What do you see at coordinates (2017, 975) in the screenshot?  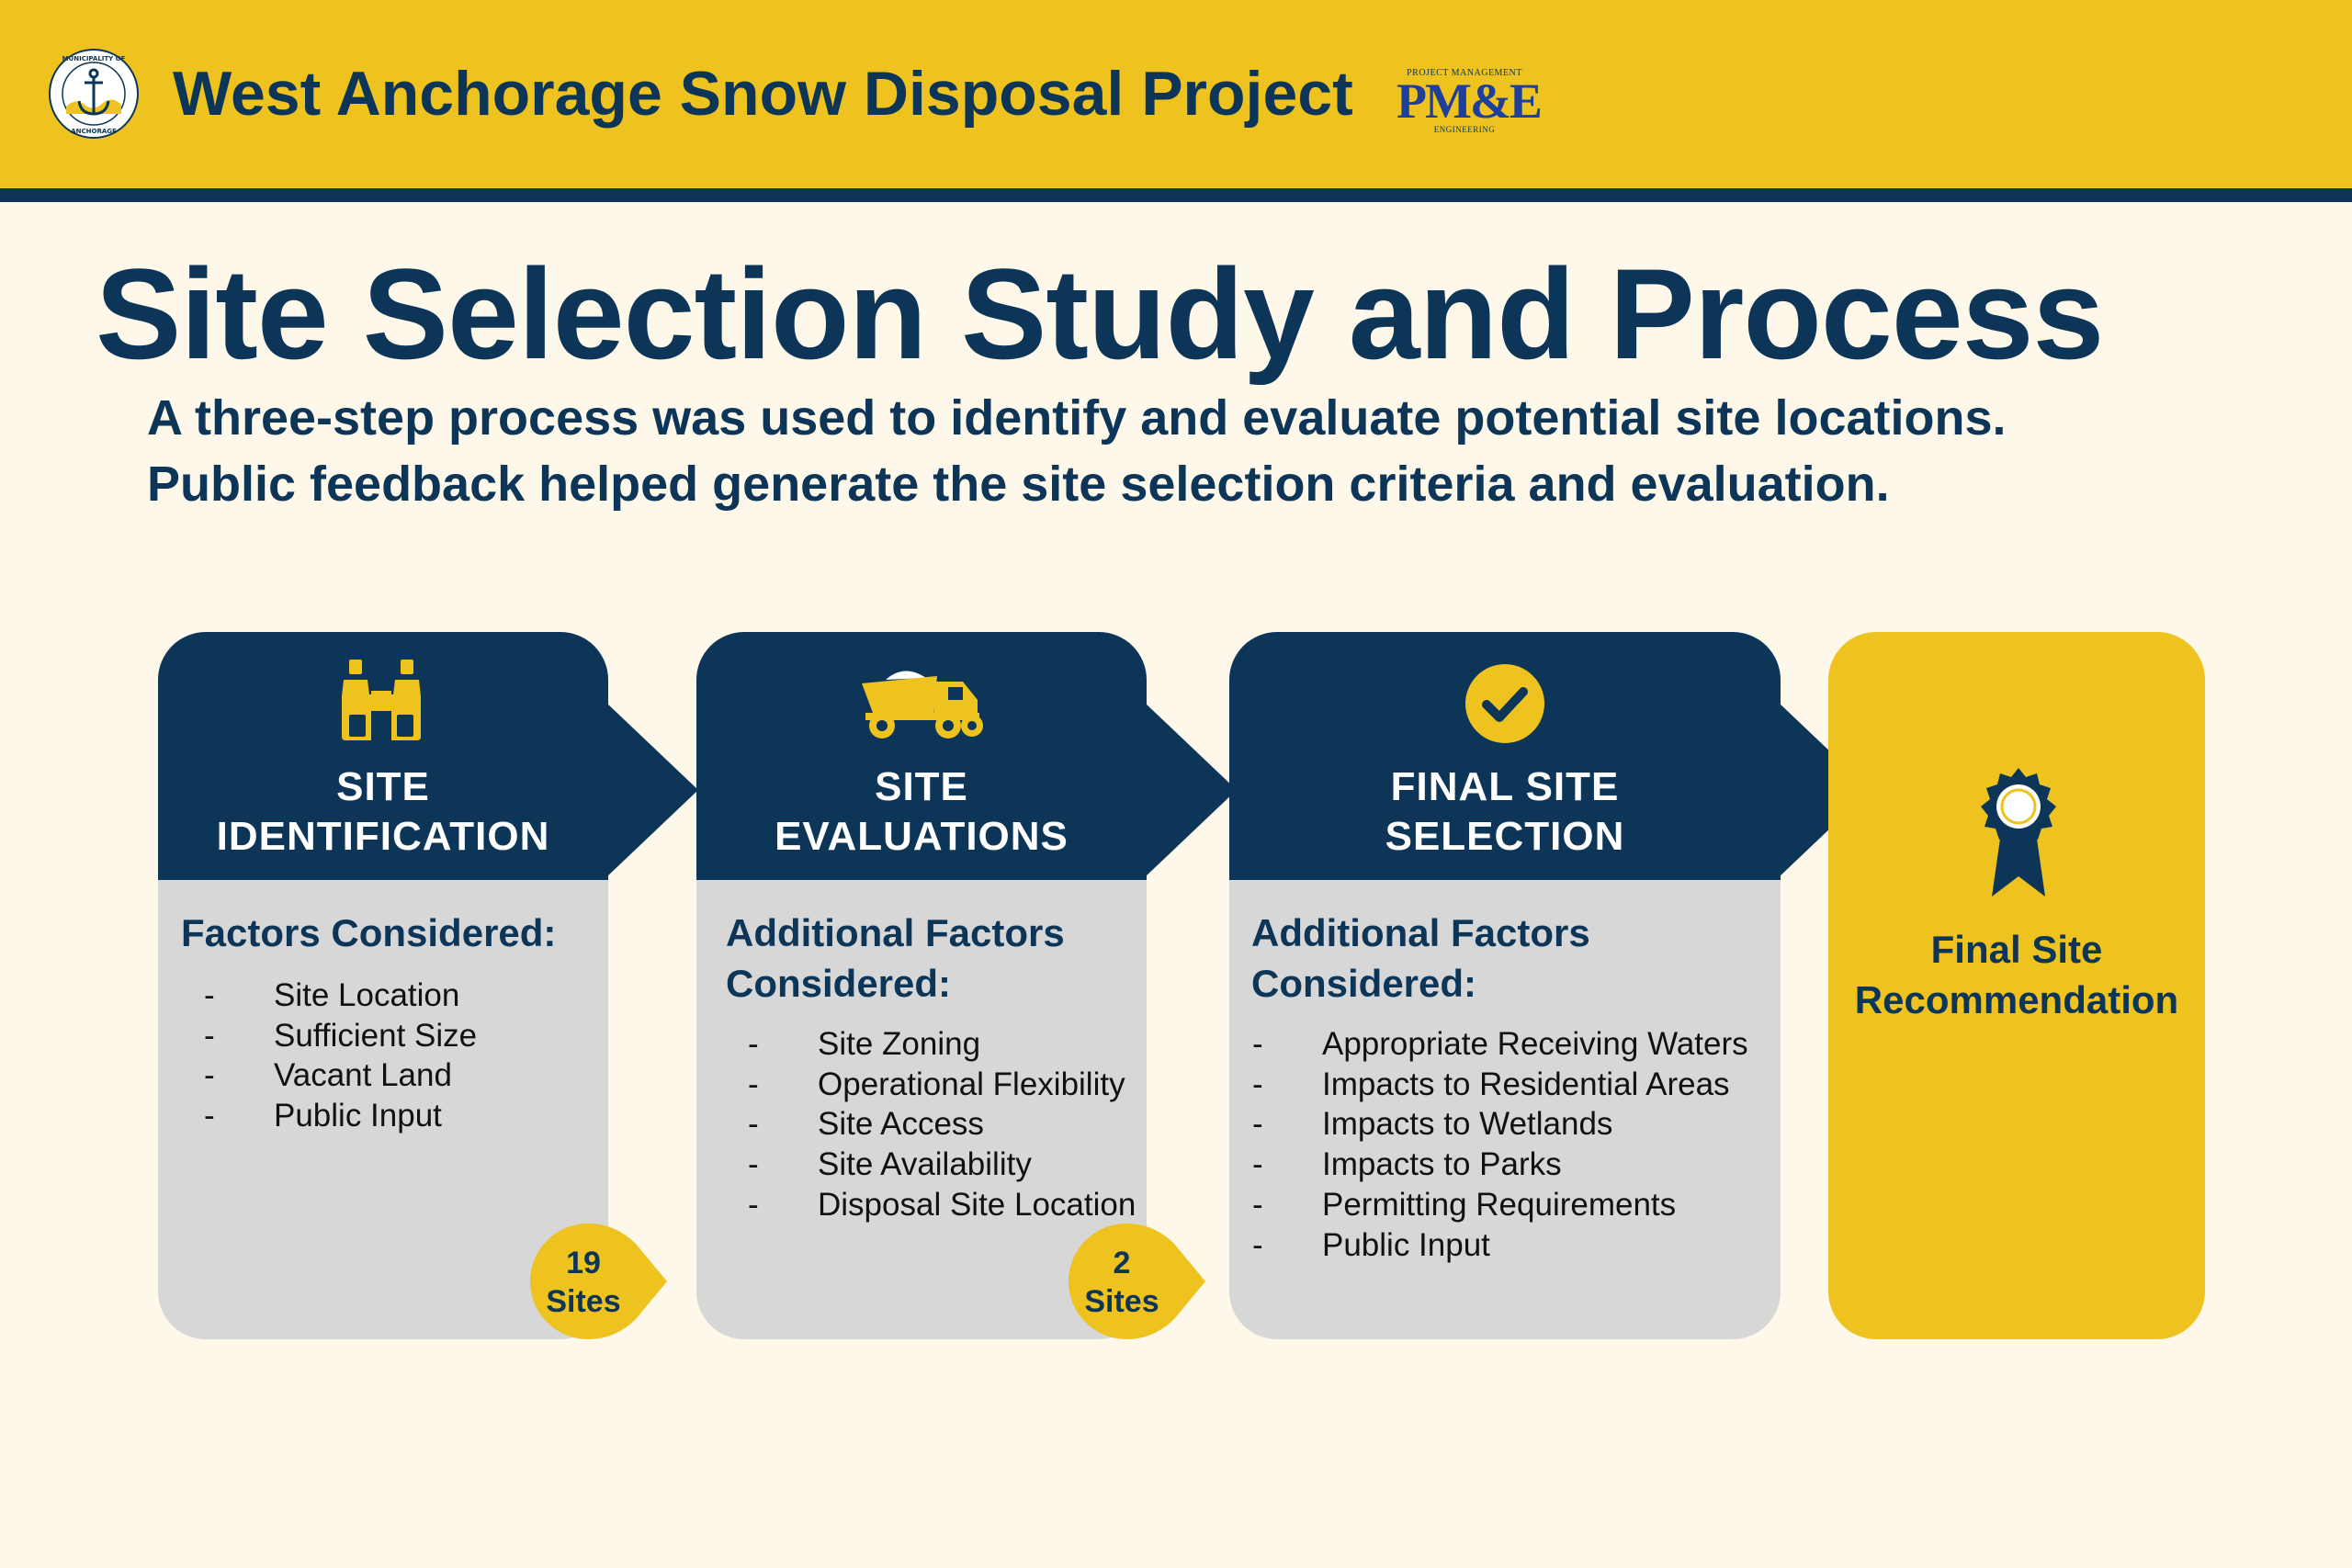 I see `final-recommendation-label: Final Site Recommendation` at bounding box center [2017, 975].